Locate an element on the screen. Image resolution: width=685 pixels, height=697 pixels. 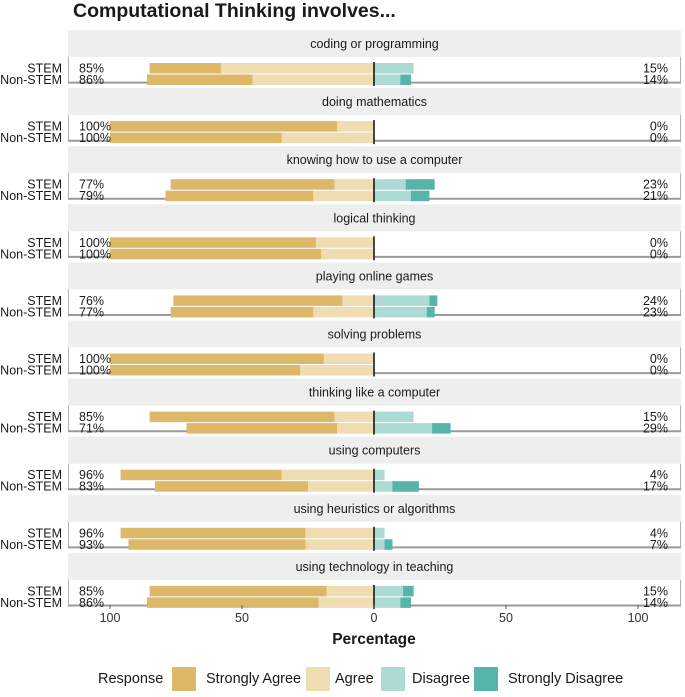
panel-label: doing mathematics is located at coordinates (374, 102).